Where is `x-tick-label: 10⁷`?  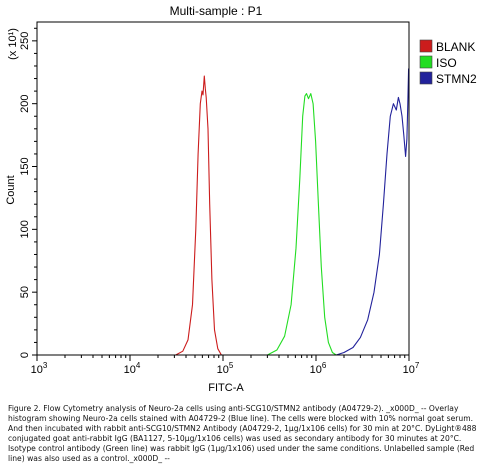 x-tick-label: 10⁷ is located at coordinates (411, 368).